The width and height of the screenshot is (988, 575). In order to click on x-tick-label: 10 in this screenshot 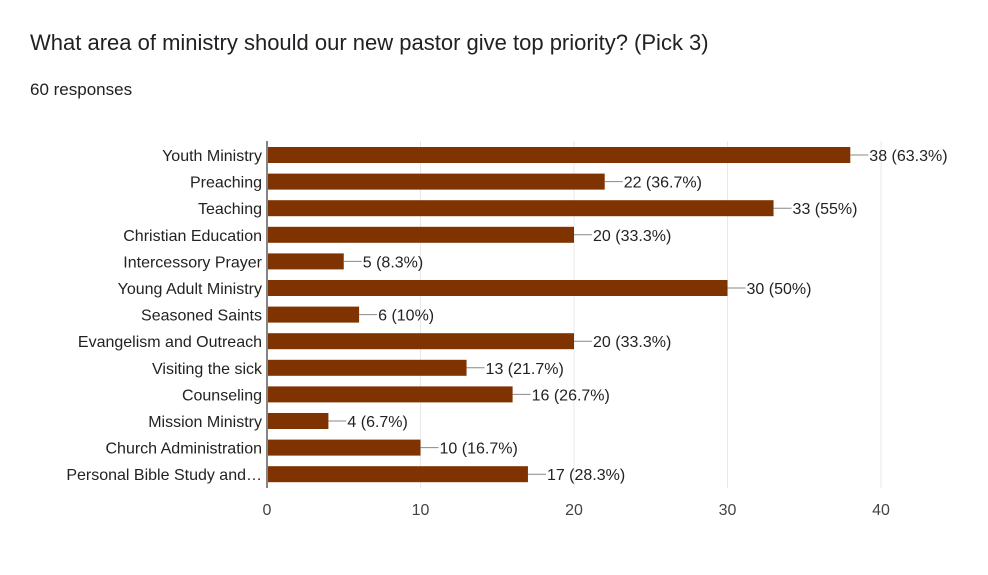, I will do `click(421, 510)`.